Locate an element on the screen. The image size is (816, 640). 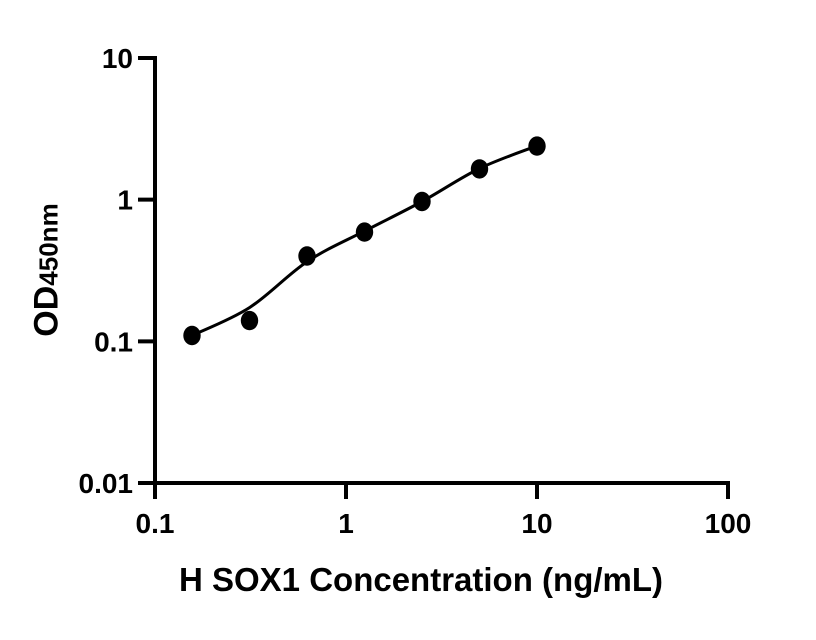
y-axis-title: OD450nm is located at coordinates (47, 269).